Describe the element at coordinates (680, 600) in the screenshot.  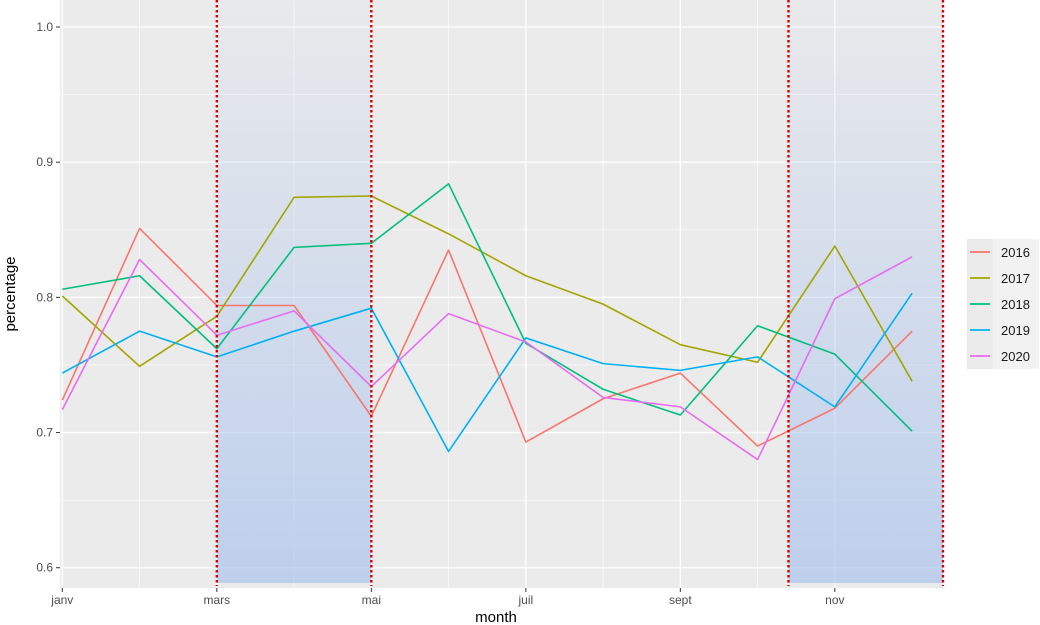
I see `x-tick-label: sept` at that location.